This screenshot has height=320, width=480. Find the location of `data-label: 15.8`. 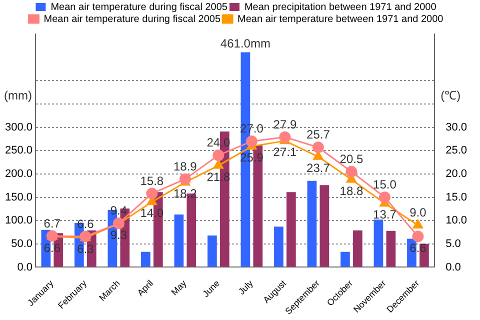

data-label: 15.8 is located at coordinates (152, 181).